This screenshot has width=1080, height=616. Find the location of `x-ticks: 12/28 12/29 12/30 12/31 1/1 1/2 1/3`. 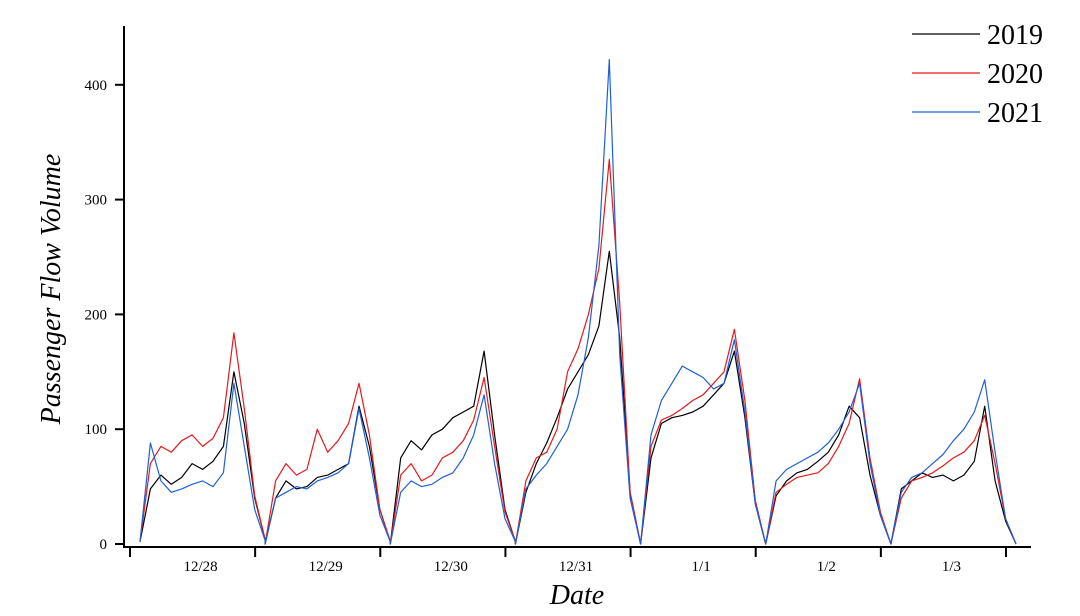

x-ticks: 12/28 12/29 12/30 12/31 1/1 1/2 1/3 is located at coordinates (568, 561).